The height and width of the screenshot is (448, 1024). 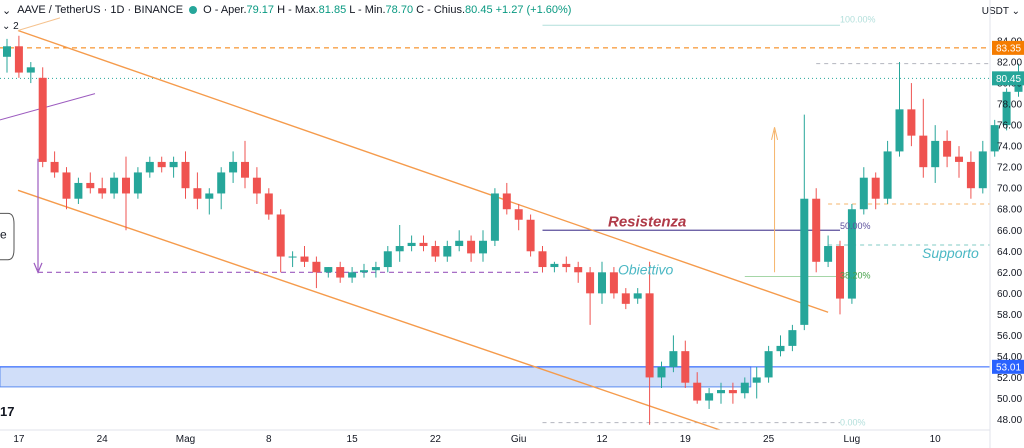 What do you see at coordinates (645, 270) in the screenshot?
I see `obiettivo-label: Obiettivo` at bounding box center [645, 270].